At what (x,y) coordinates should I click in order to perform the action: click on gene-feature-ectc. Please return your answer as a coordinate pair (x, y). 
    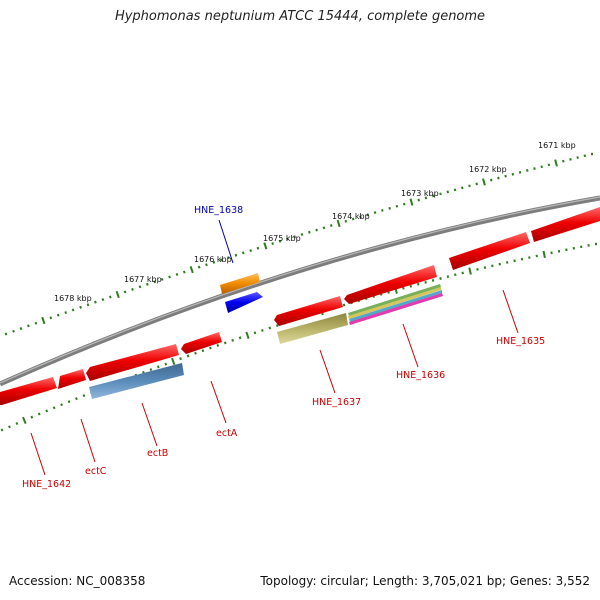
    Looking at the image, I should click on (72, 379).